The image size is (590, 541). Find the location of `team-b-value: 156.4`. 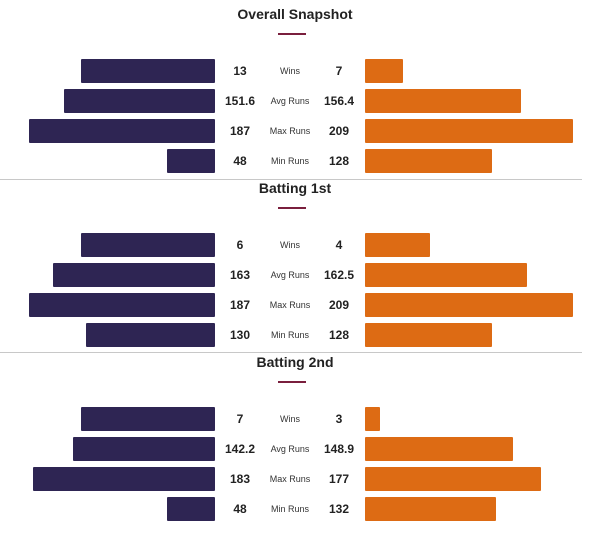

team-b-value: 156.4 is located at coordinates (339, 101).